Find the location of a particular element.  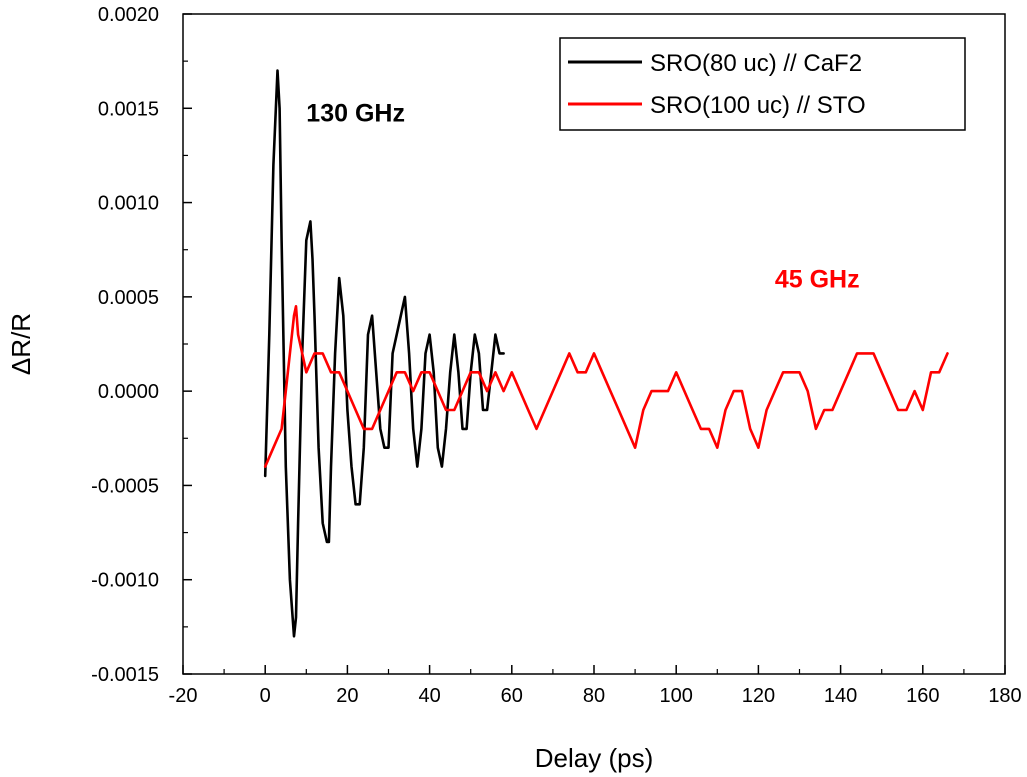

x-axis: -20 0 20 40 60 80 100 120 140 160 180 is located at coordinates (595, 686).